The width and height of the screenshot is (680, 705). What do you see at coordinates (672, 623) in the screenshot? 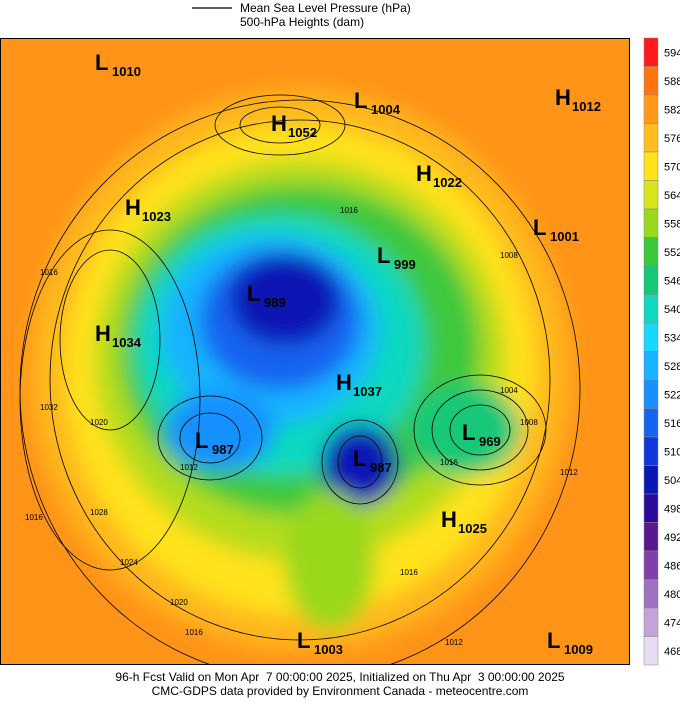
I see `colorbar-label: 474` at bounding box center [672, 623].